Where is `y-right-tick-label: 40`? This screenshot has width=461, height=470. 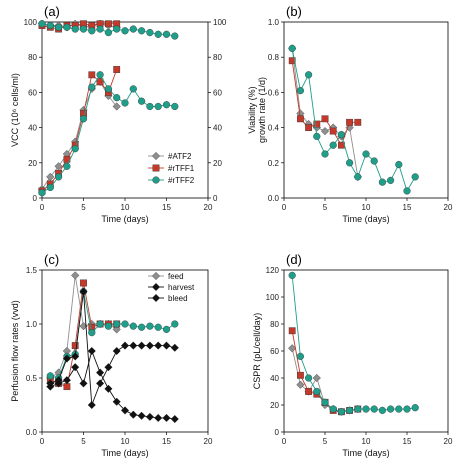 y-right-tick-label: 40 is located at coordinates (217, 128).